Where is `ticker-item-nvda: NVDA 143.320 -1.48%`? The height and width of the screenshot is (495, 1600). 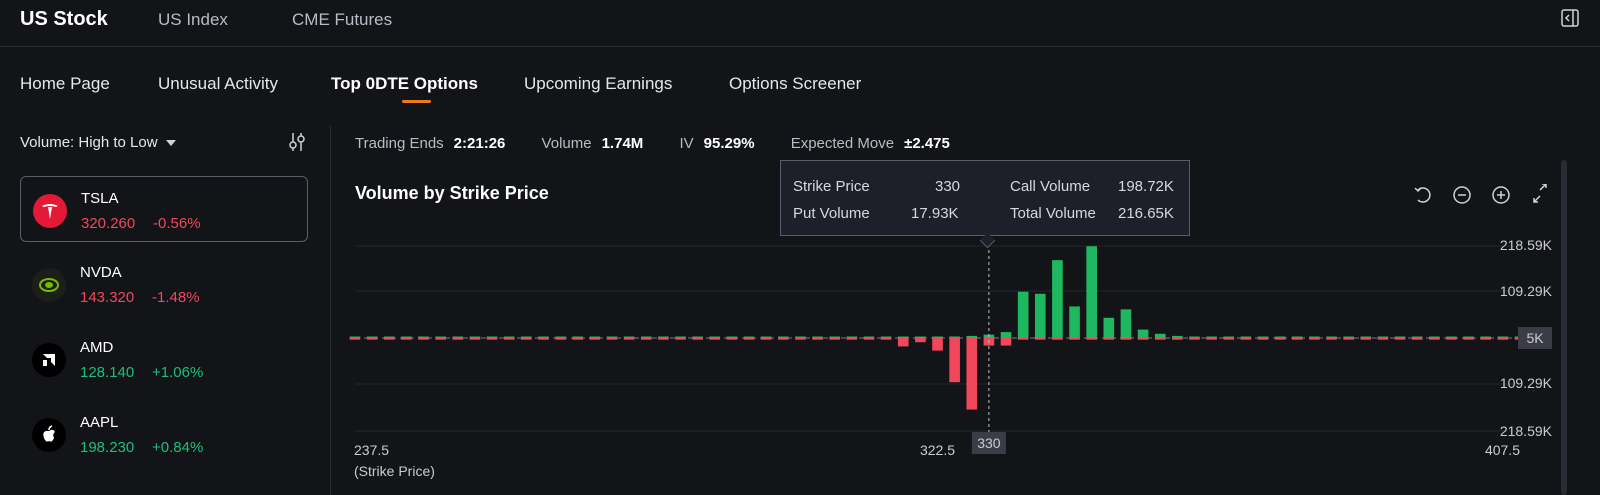 ticker-item-nvda: NVDA 143.320 -1.48% is located at coordinates (164, 284).